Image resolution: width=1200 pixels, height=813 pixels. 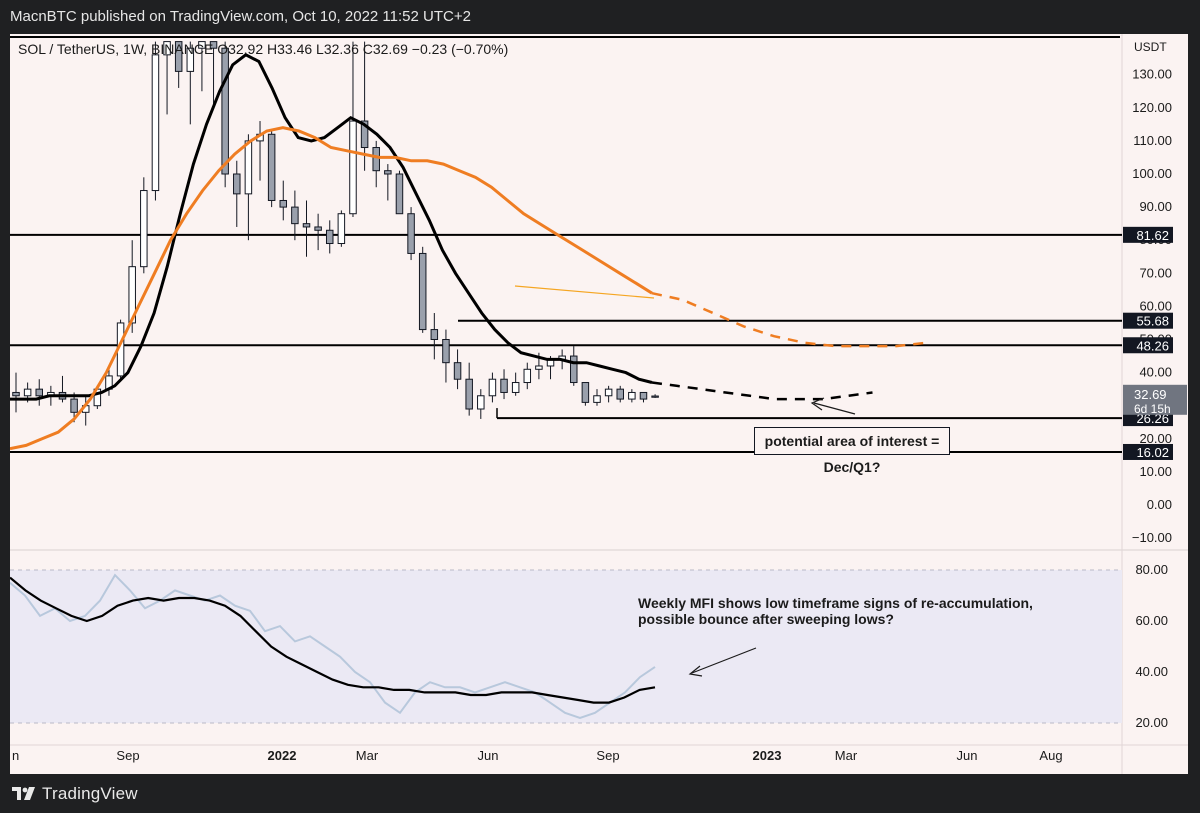 I want to click on tradingview-logo-icon, so click(x=23, y=793).